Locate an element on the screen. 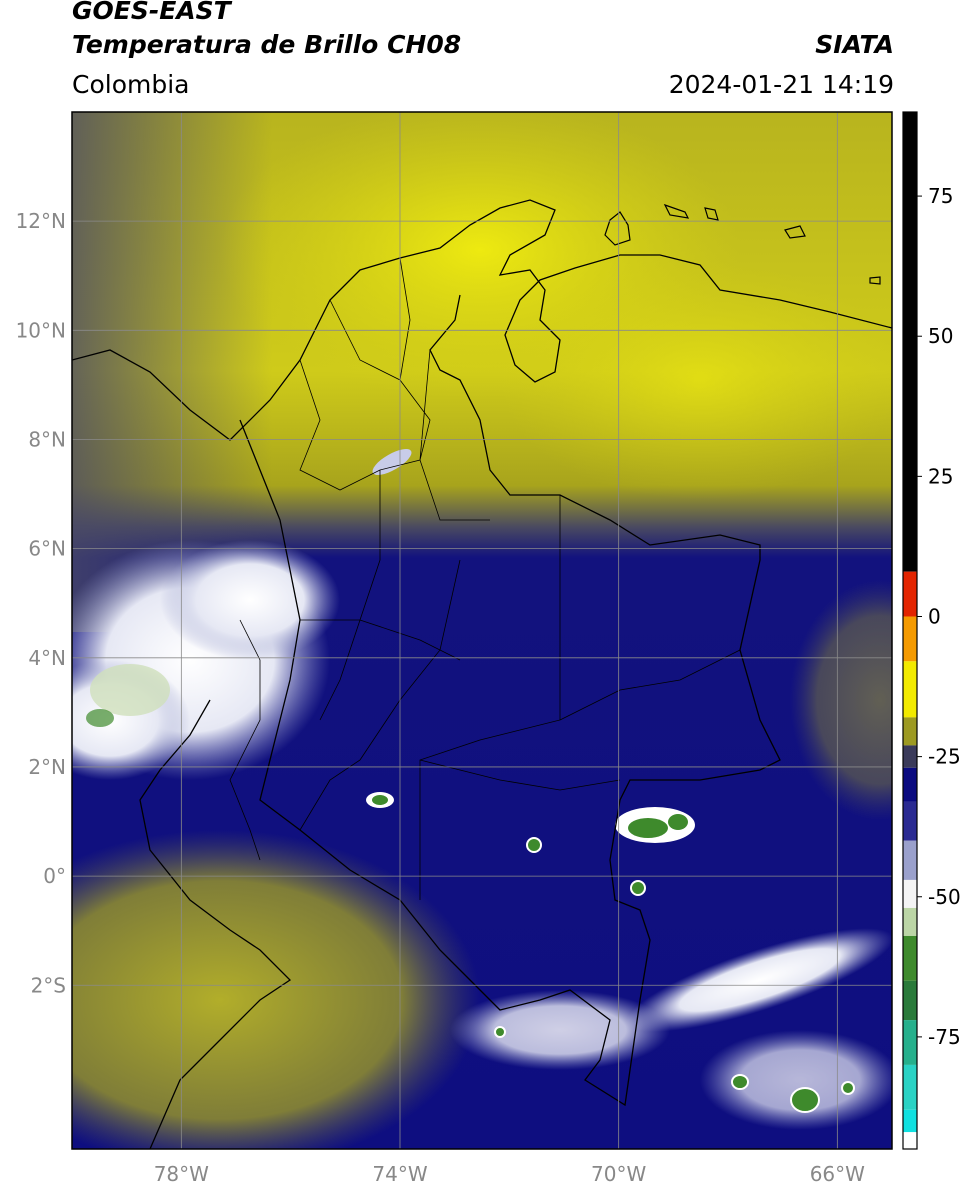  longitude-labels: 78°W 74°W 70°W 66°W is located at coordinates (509, 1174).